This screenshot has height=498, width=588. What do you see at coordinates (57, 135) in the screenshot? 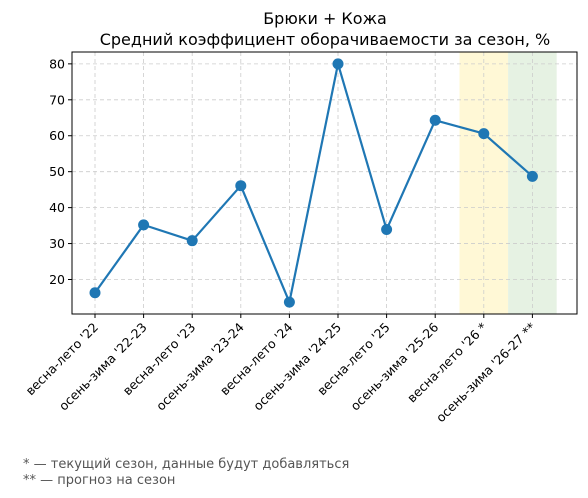
I see `y-tick-label: 60` at bounding box center [57, 135].